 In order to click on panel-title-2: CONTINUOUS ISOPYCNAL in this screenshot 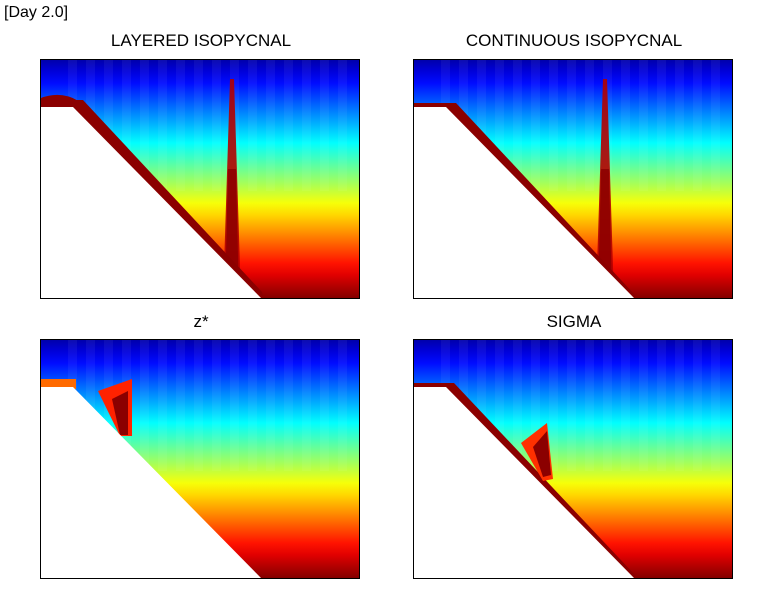, I will do `click(574, 40)`.